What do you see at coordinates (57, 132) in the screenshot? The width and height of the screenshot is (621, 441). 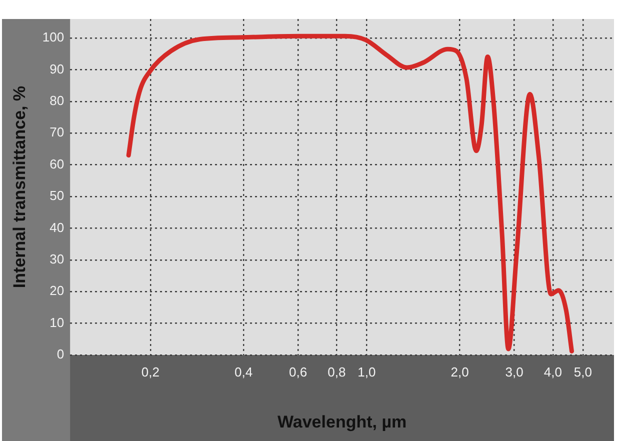 I see `y-tick-label: 70` at bounding box center [57, 132].